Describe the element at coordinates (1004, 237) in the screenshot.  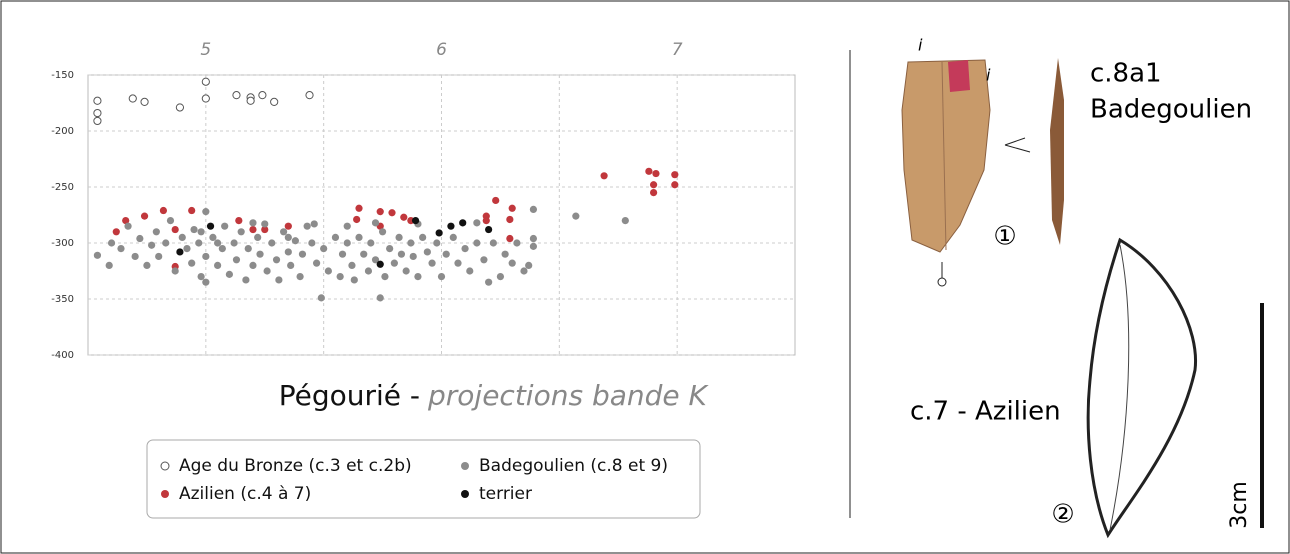
I see `number-label: ①` at that location.